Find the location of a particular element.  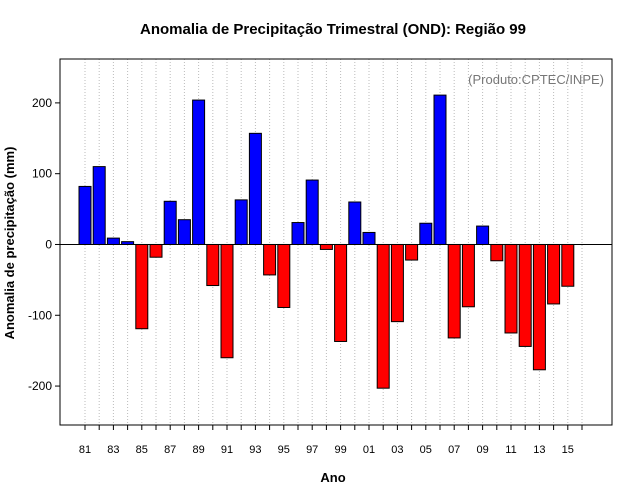

y-tick-label: 100 is located at coordinates (42, 174).